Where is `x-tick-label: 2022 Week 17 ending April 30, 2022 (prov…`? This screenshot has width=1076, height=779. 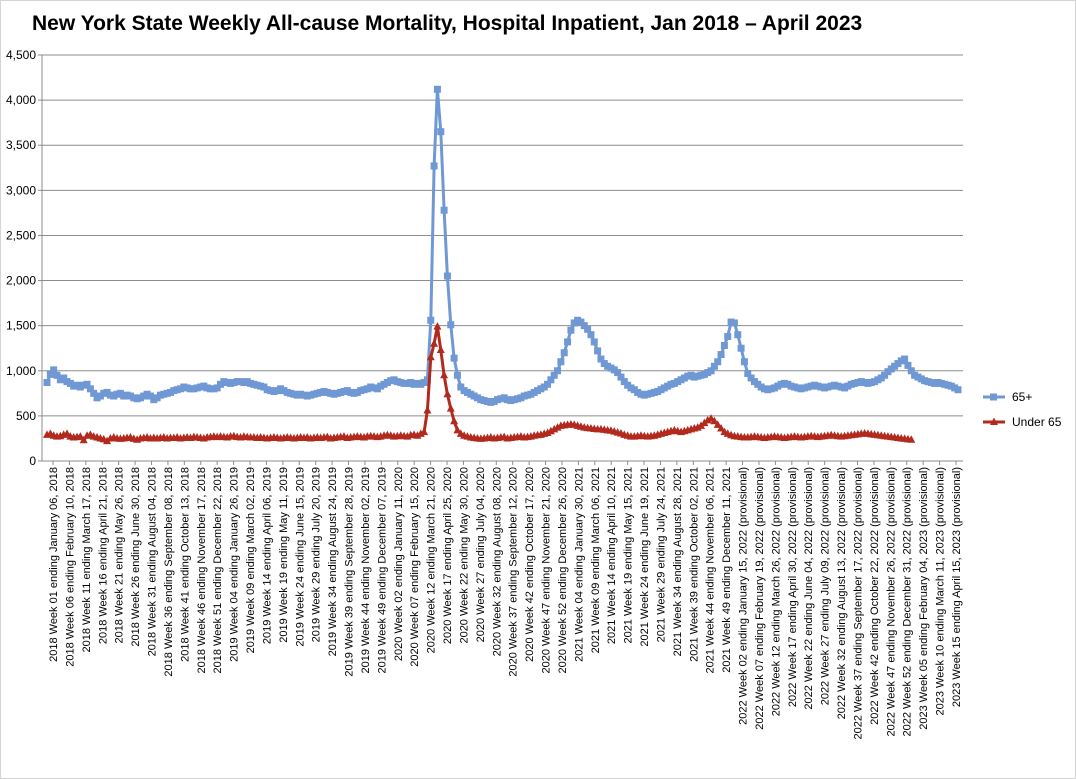 x-tick-label: 2022 Week 17 ending April 30, 2022 (prov… is located at coordinates (793, 587).